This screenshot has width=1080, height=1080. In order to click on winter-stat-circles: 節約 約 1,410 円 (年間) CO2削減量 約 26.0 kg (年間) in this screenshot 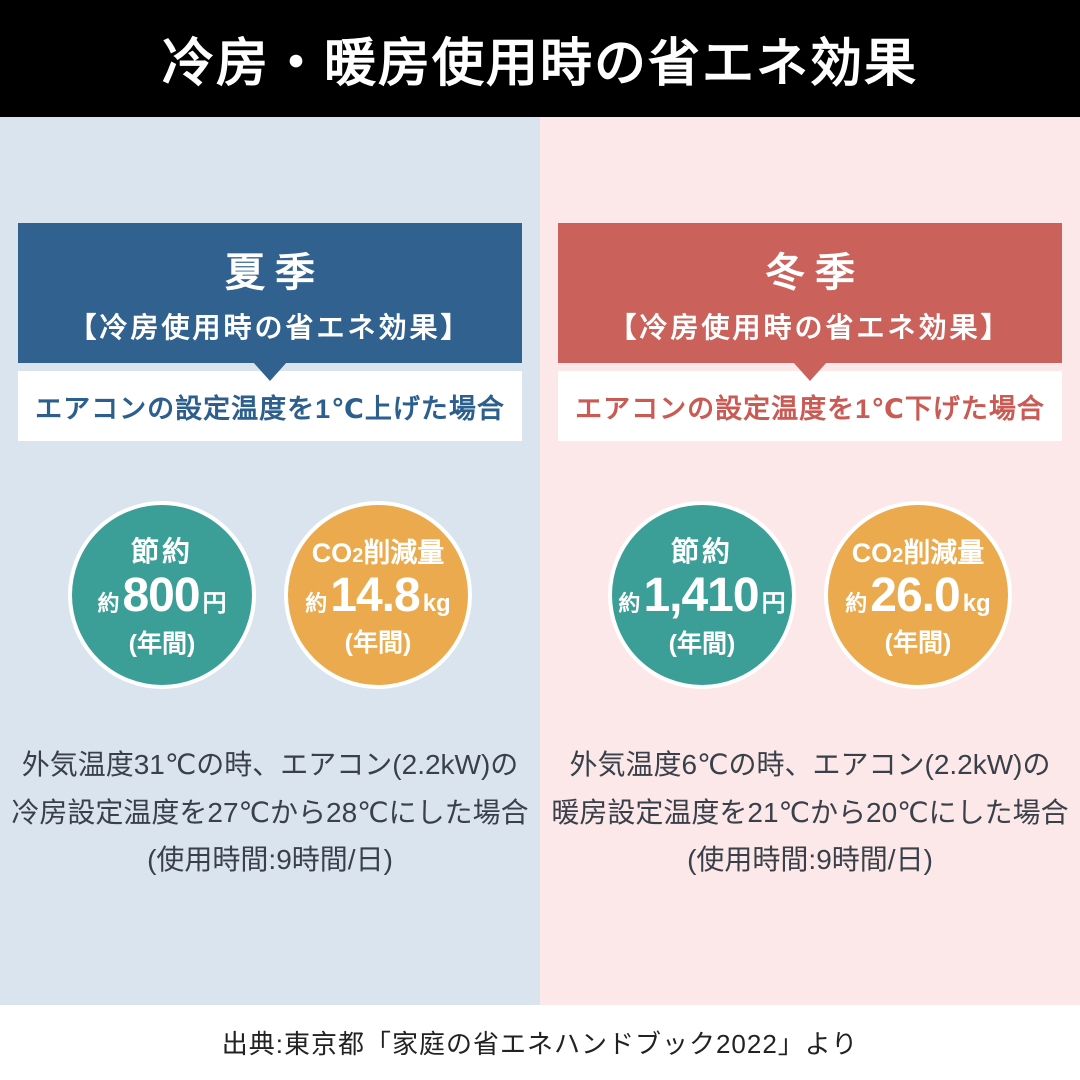, I will do `click(810, 595)`.